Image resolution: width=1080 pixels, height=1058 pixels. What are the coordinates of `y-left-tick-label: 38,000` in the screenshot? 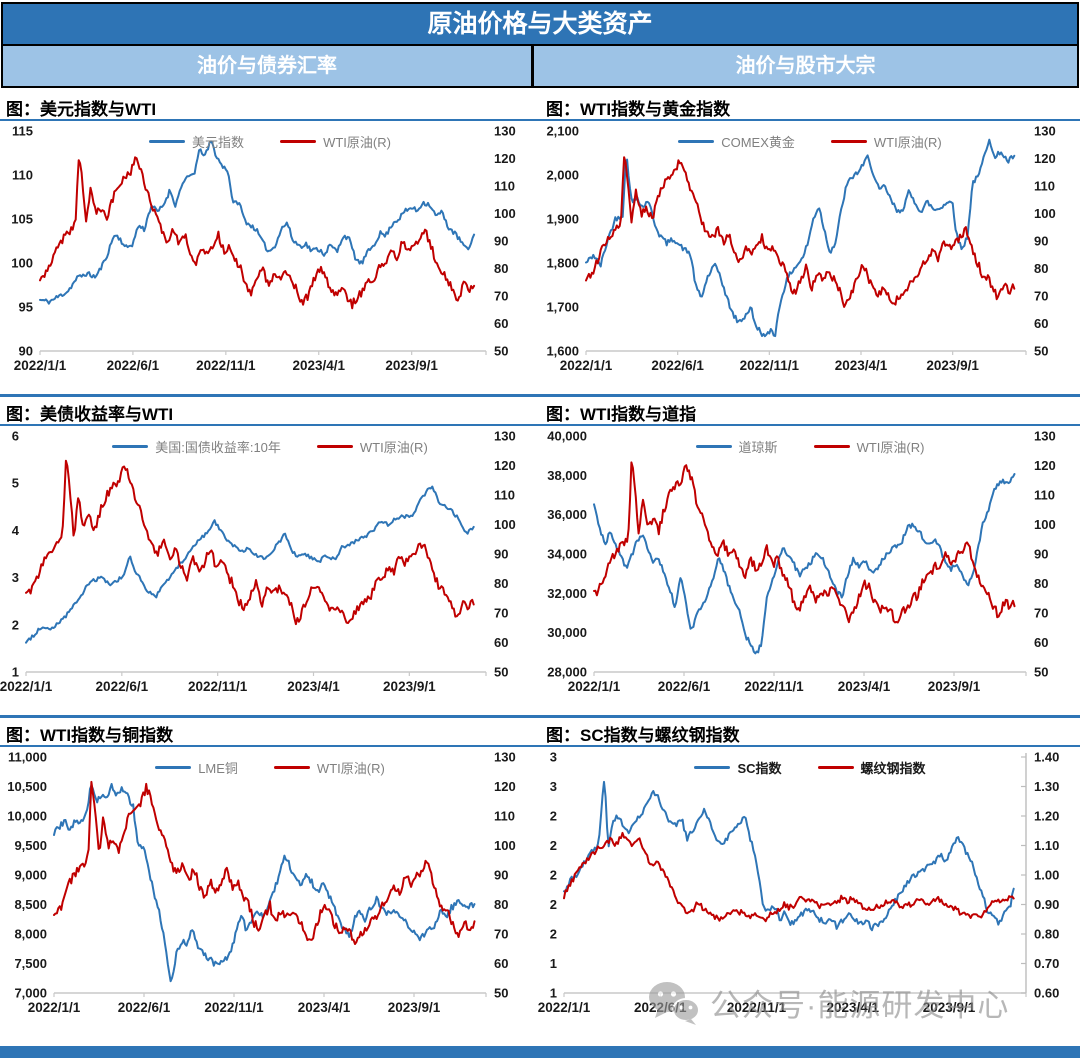 It's located at (567, 475).